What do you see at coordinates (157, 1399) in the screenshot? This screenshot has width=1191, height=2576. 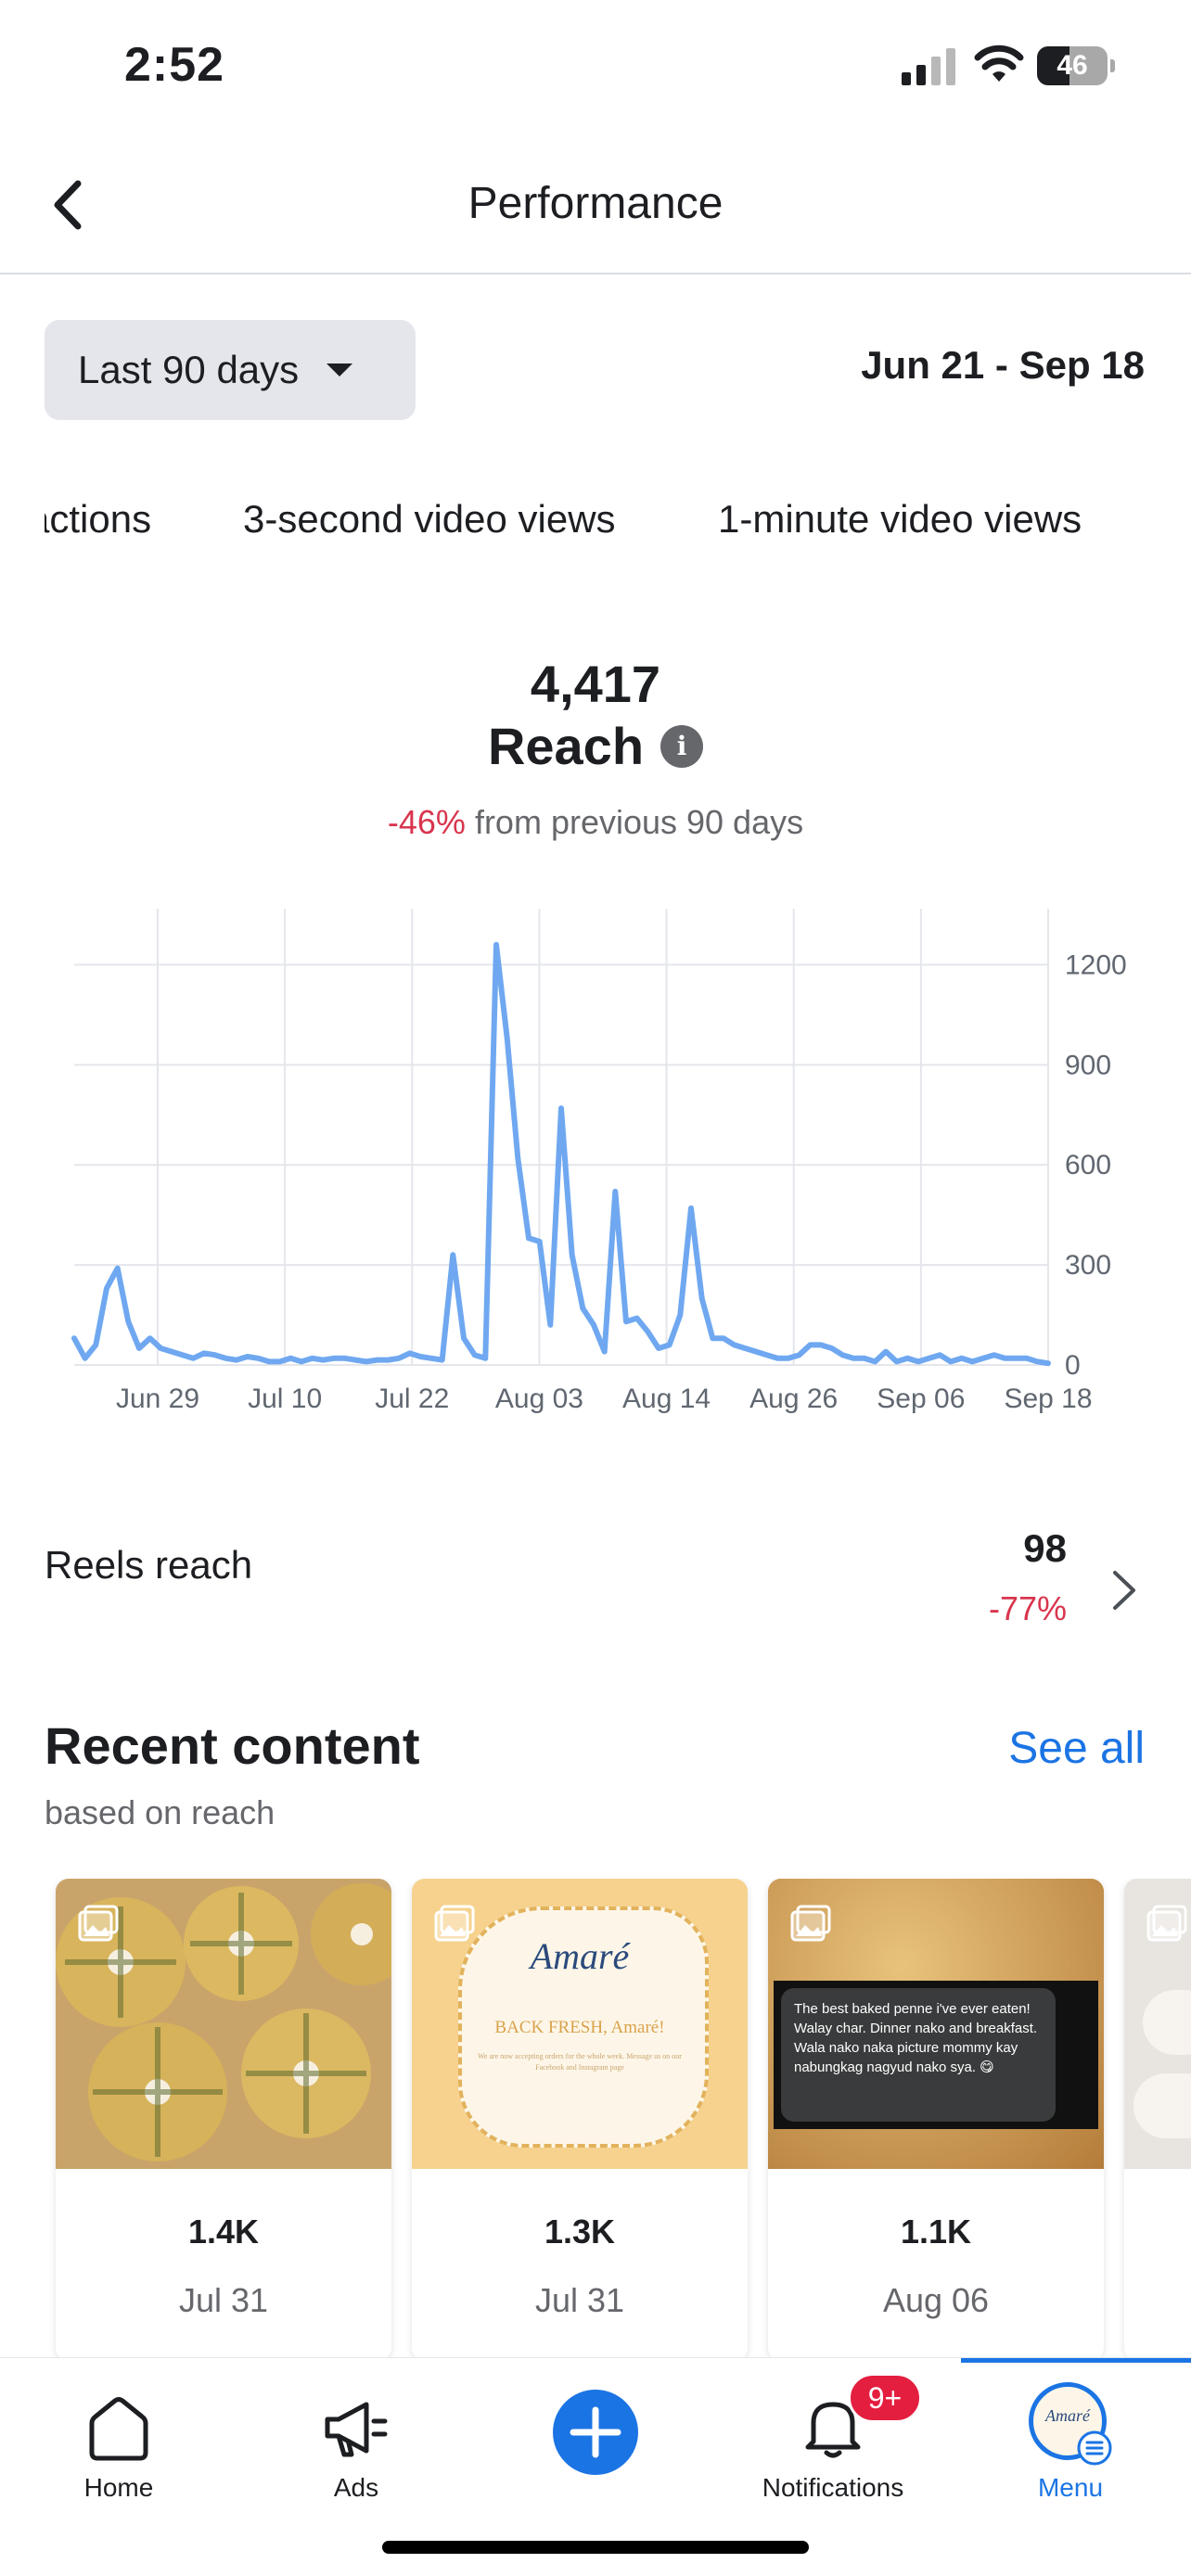 I see `x-tick-label: Jun 29` at bounding box center [157, 1399].